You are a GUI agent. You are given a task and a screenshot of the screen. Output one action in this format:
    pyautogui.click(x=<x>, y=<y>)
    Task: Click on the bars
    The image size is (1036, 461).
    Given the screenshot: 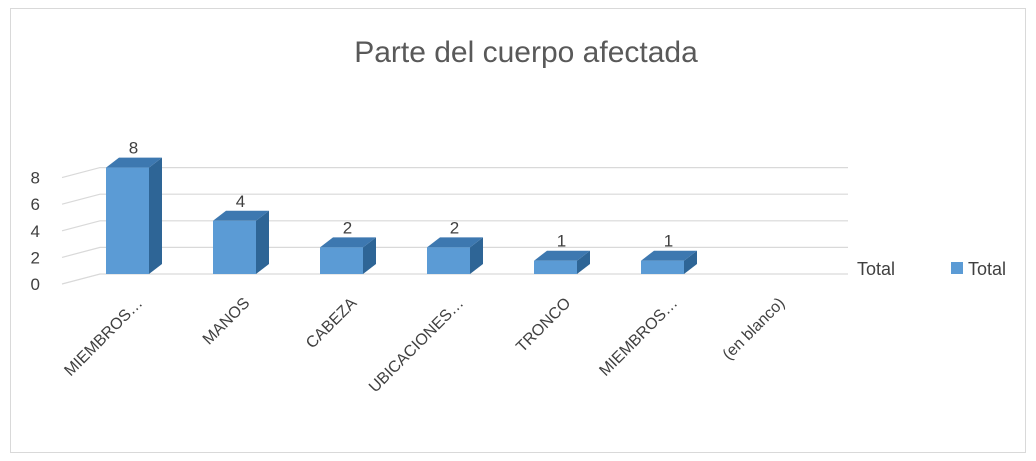 What is the action you would take?
    pyautogui.click(x=401, y=215)
    